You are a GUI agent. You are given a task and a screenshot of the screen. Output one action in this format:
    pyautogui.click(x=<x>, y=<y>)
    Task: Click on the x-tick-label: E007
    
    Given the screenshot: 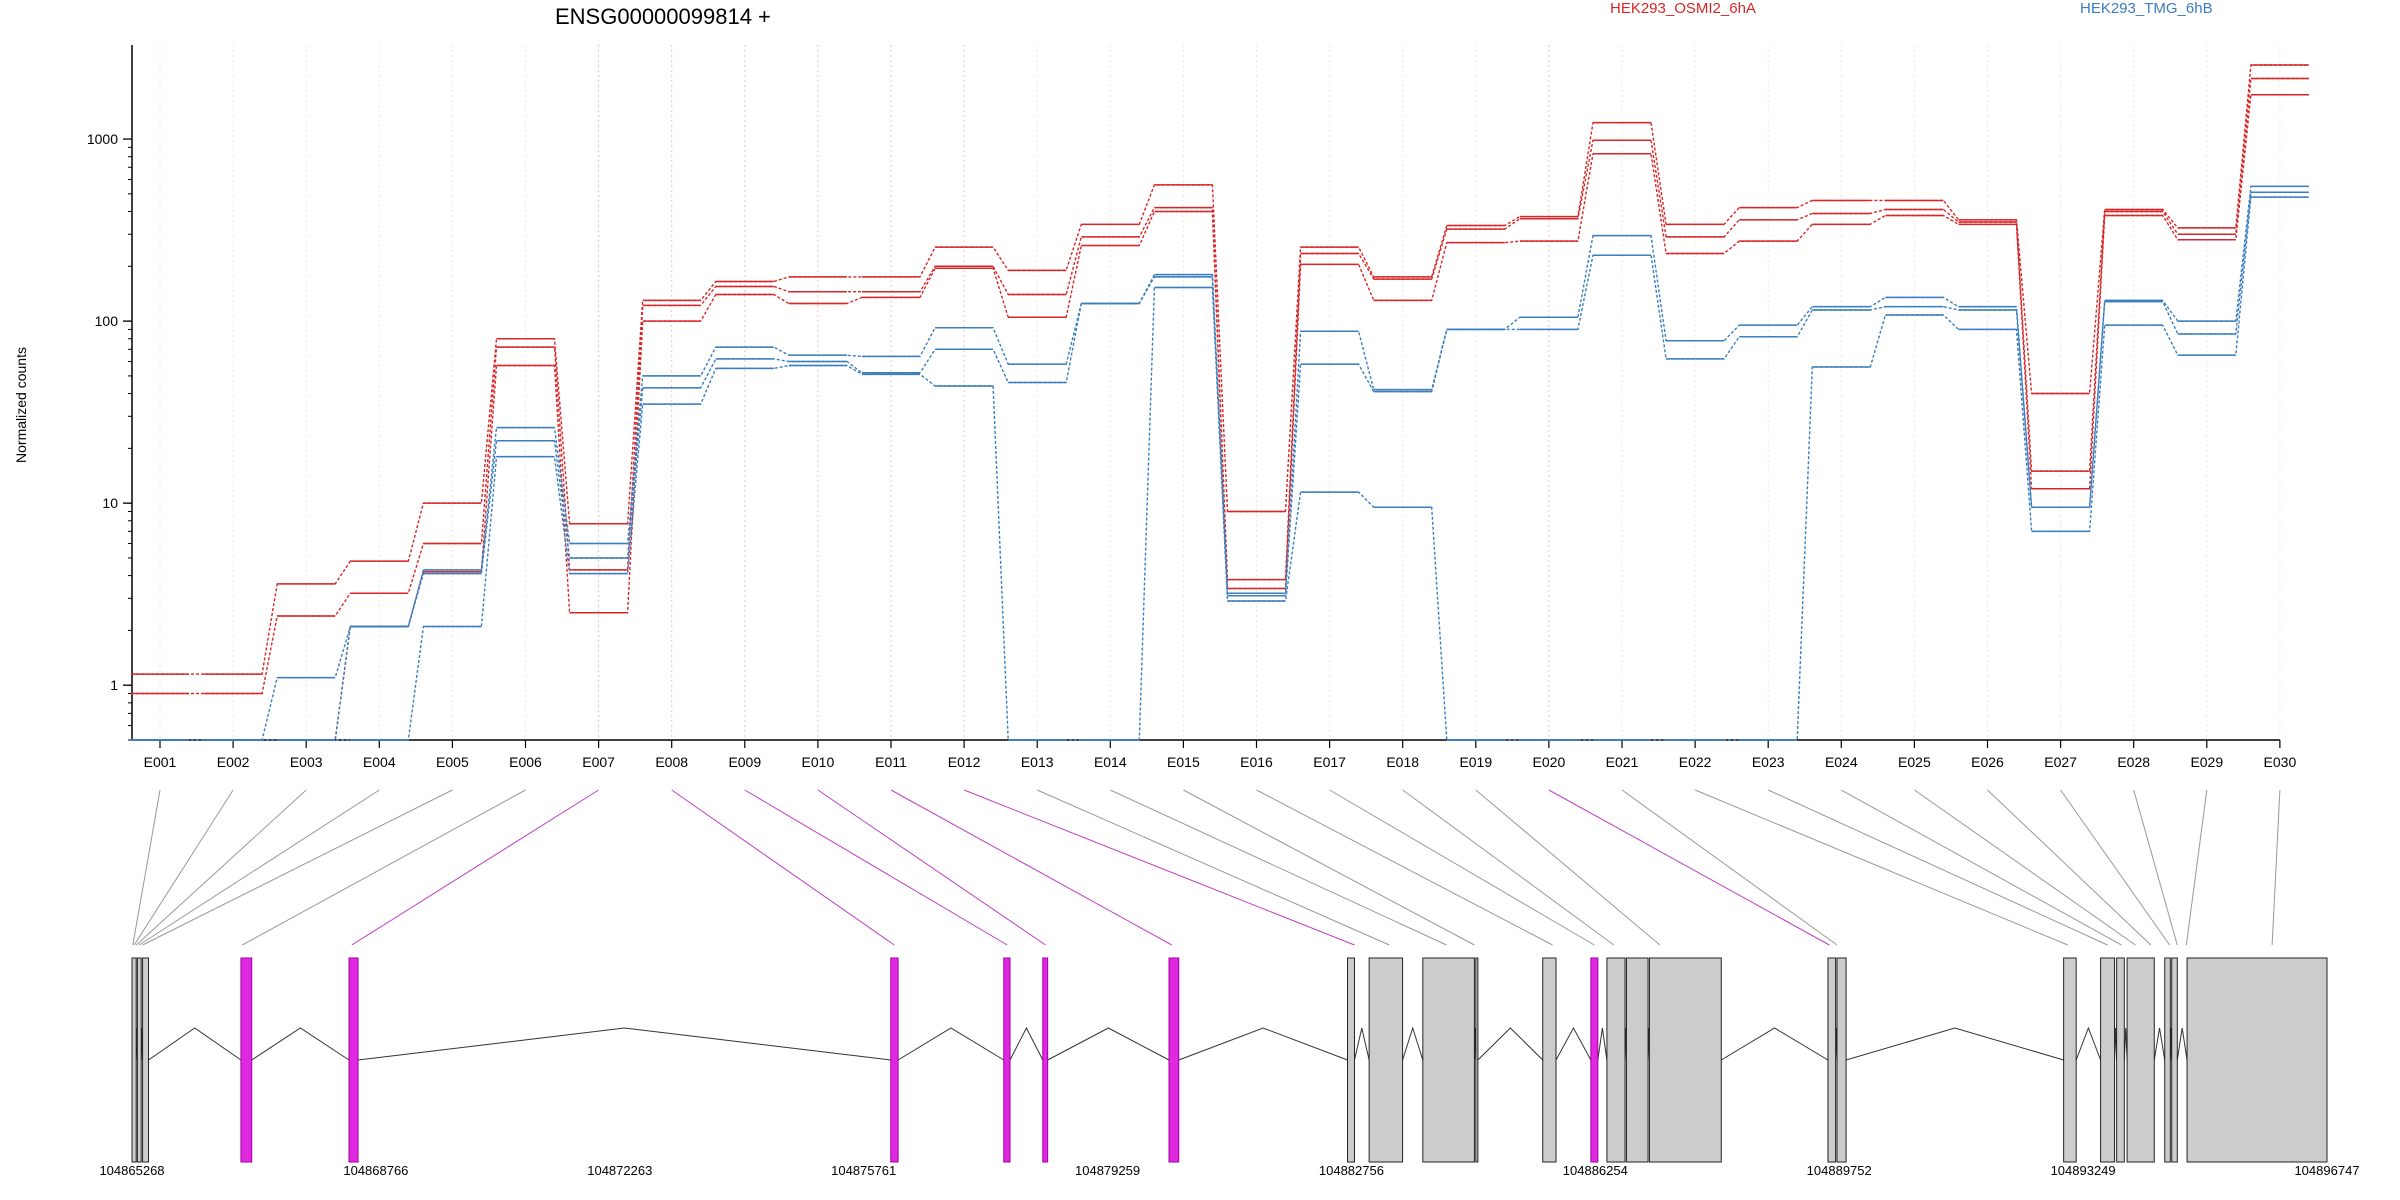 What is the action you would take?
    pyautogui.click(x=598, y=762)
    